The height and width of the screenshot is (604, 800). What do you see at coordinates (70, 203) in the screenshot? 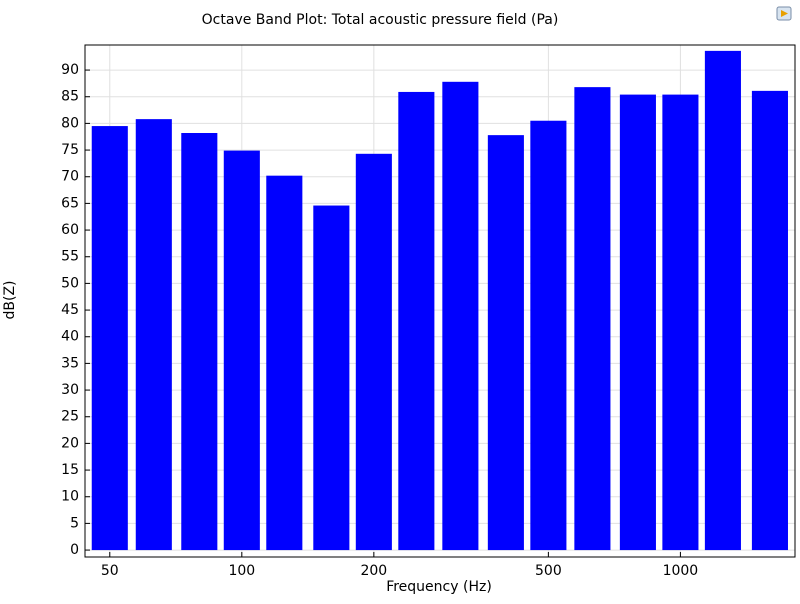
I see `y-tick-label: 65` at bounding box center [70, 203].